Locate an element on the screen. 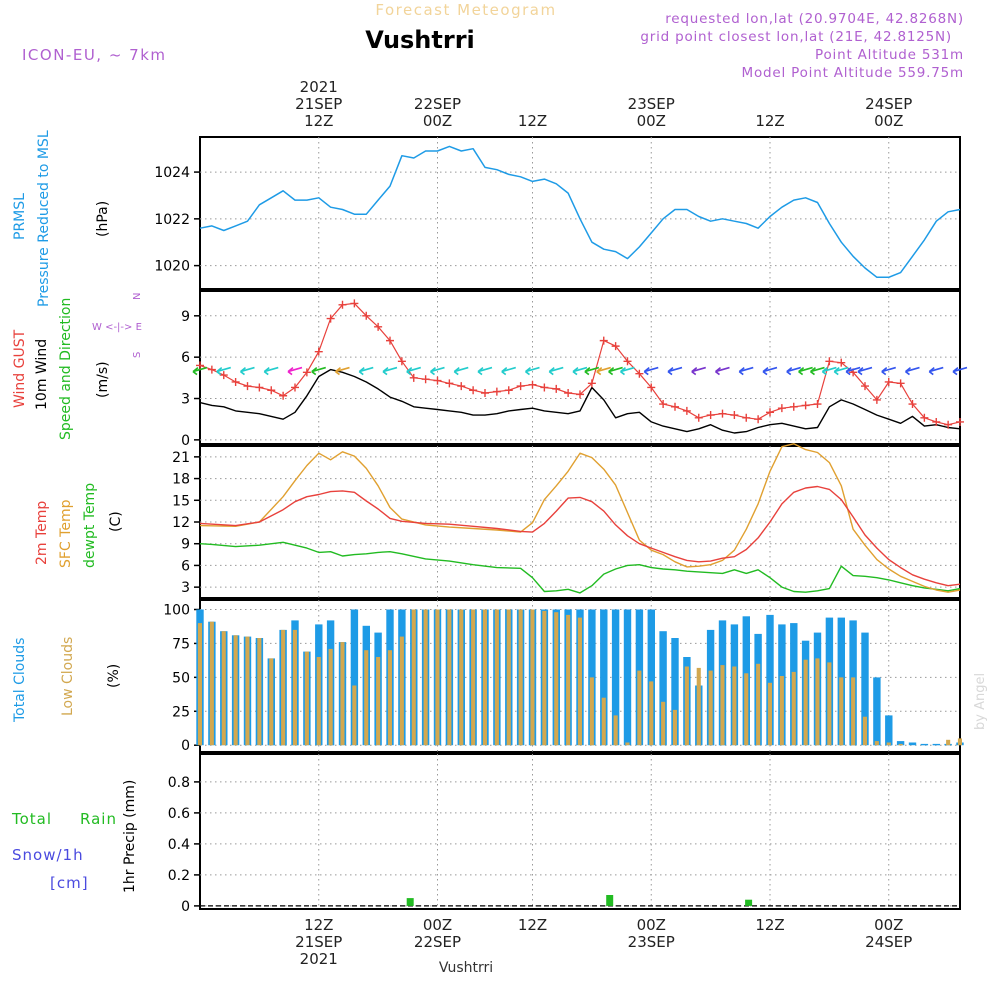  clouds-unit-label: (%) is located at coordinates (114, 676).